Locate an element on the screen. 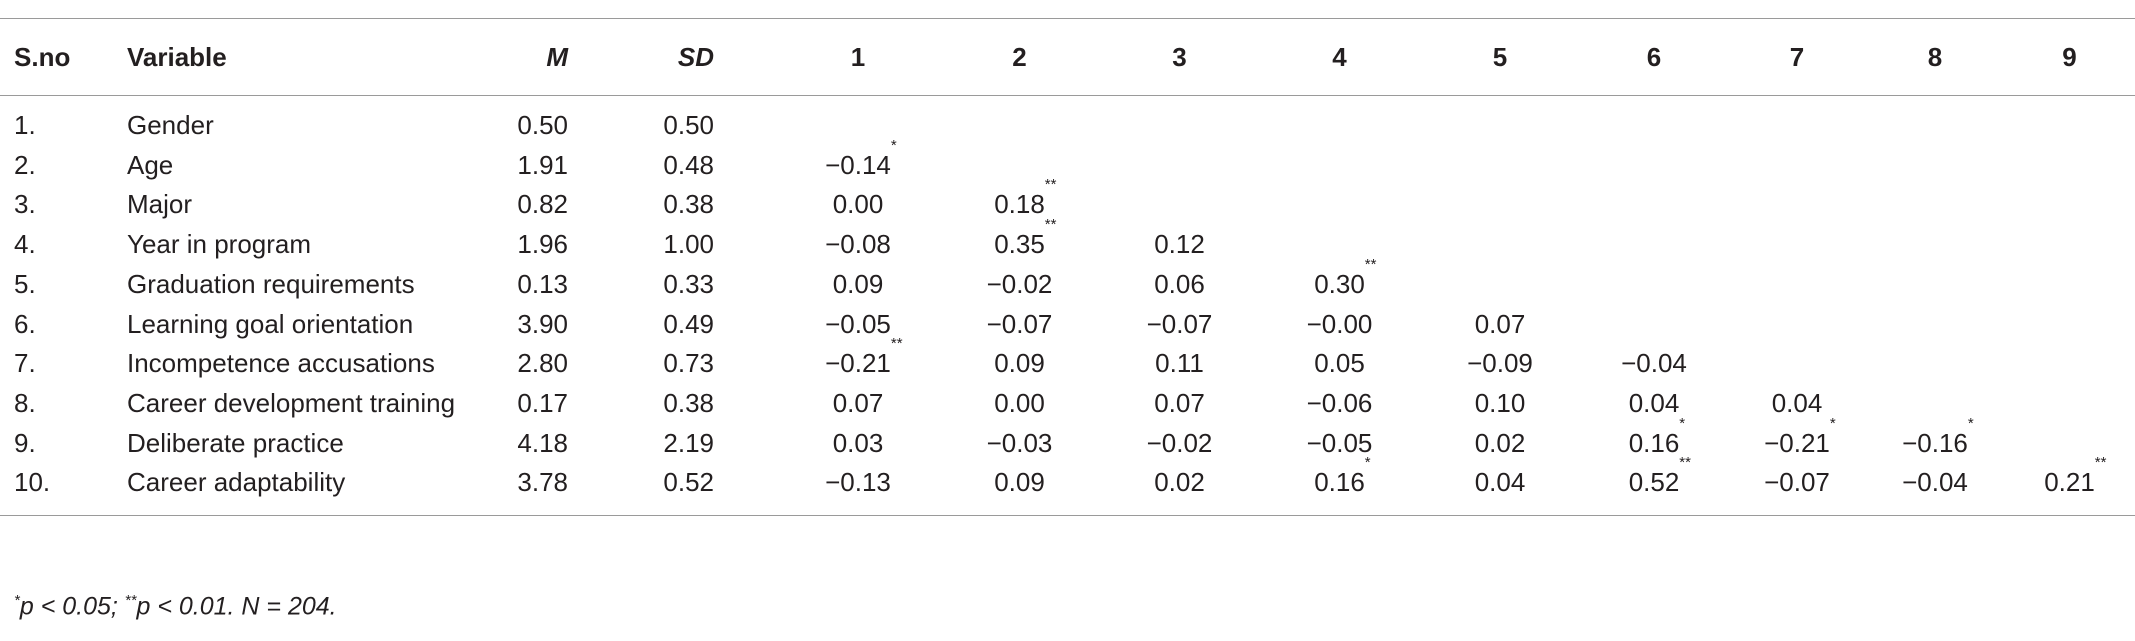 This screenshot has width=2135, height=641. table-cell: 6. is located at coordinates (25, 323).